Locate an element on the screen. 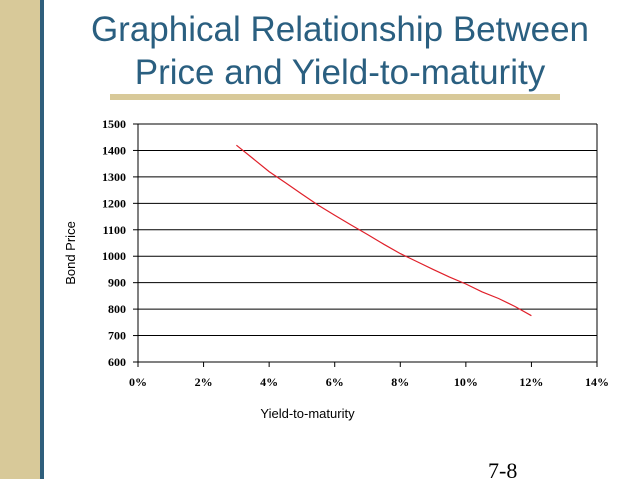  title-underline is located at coordinates (335, 97).